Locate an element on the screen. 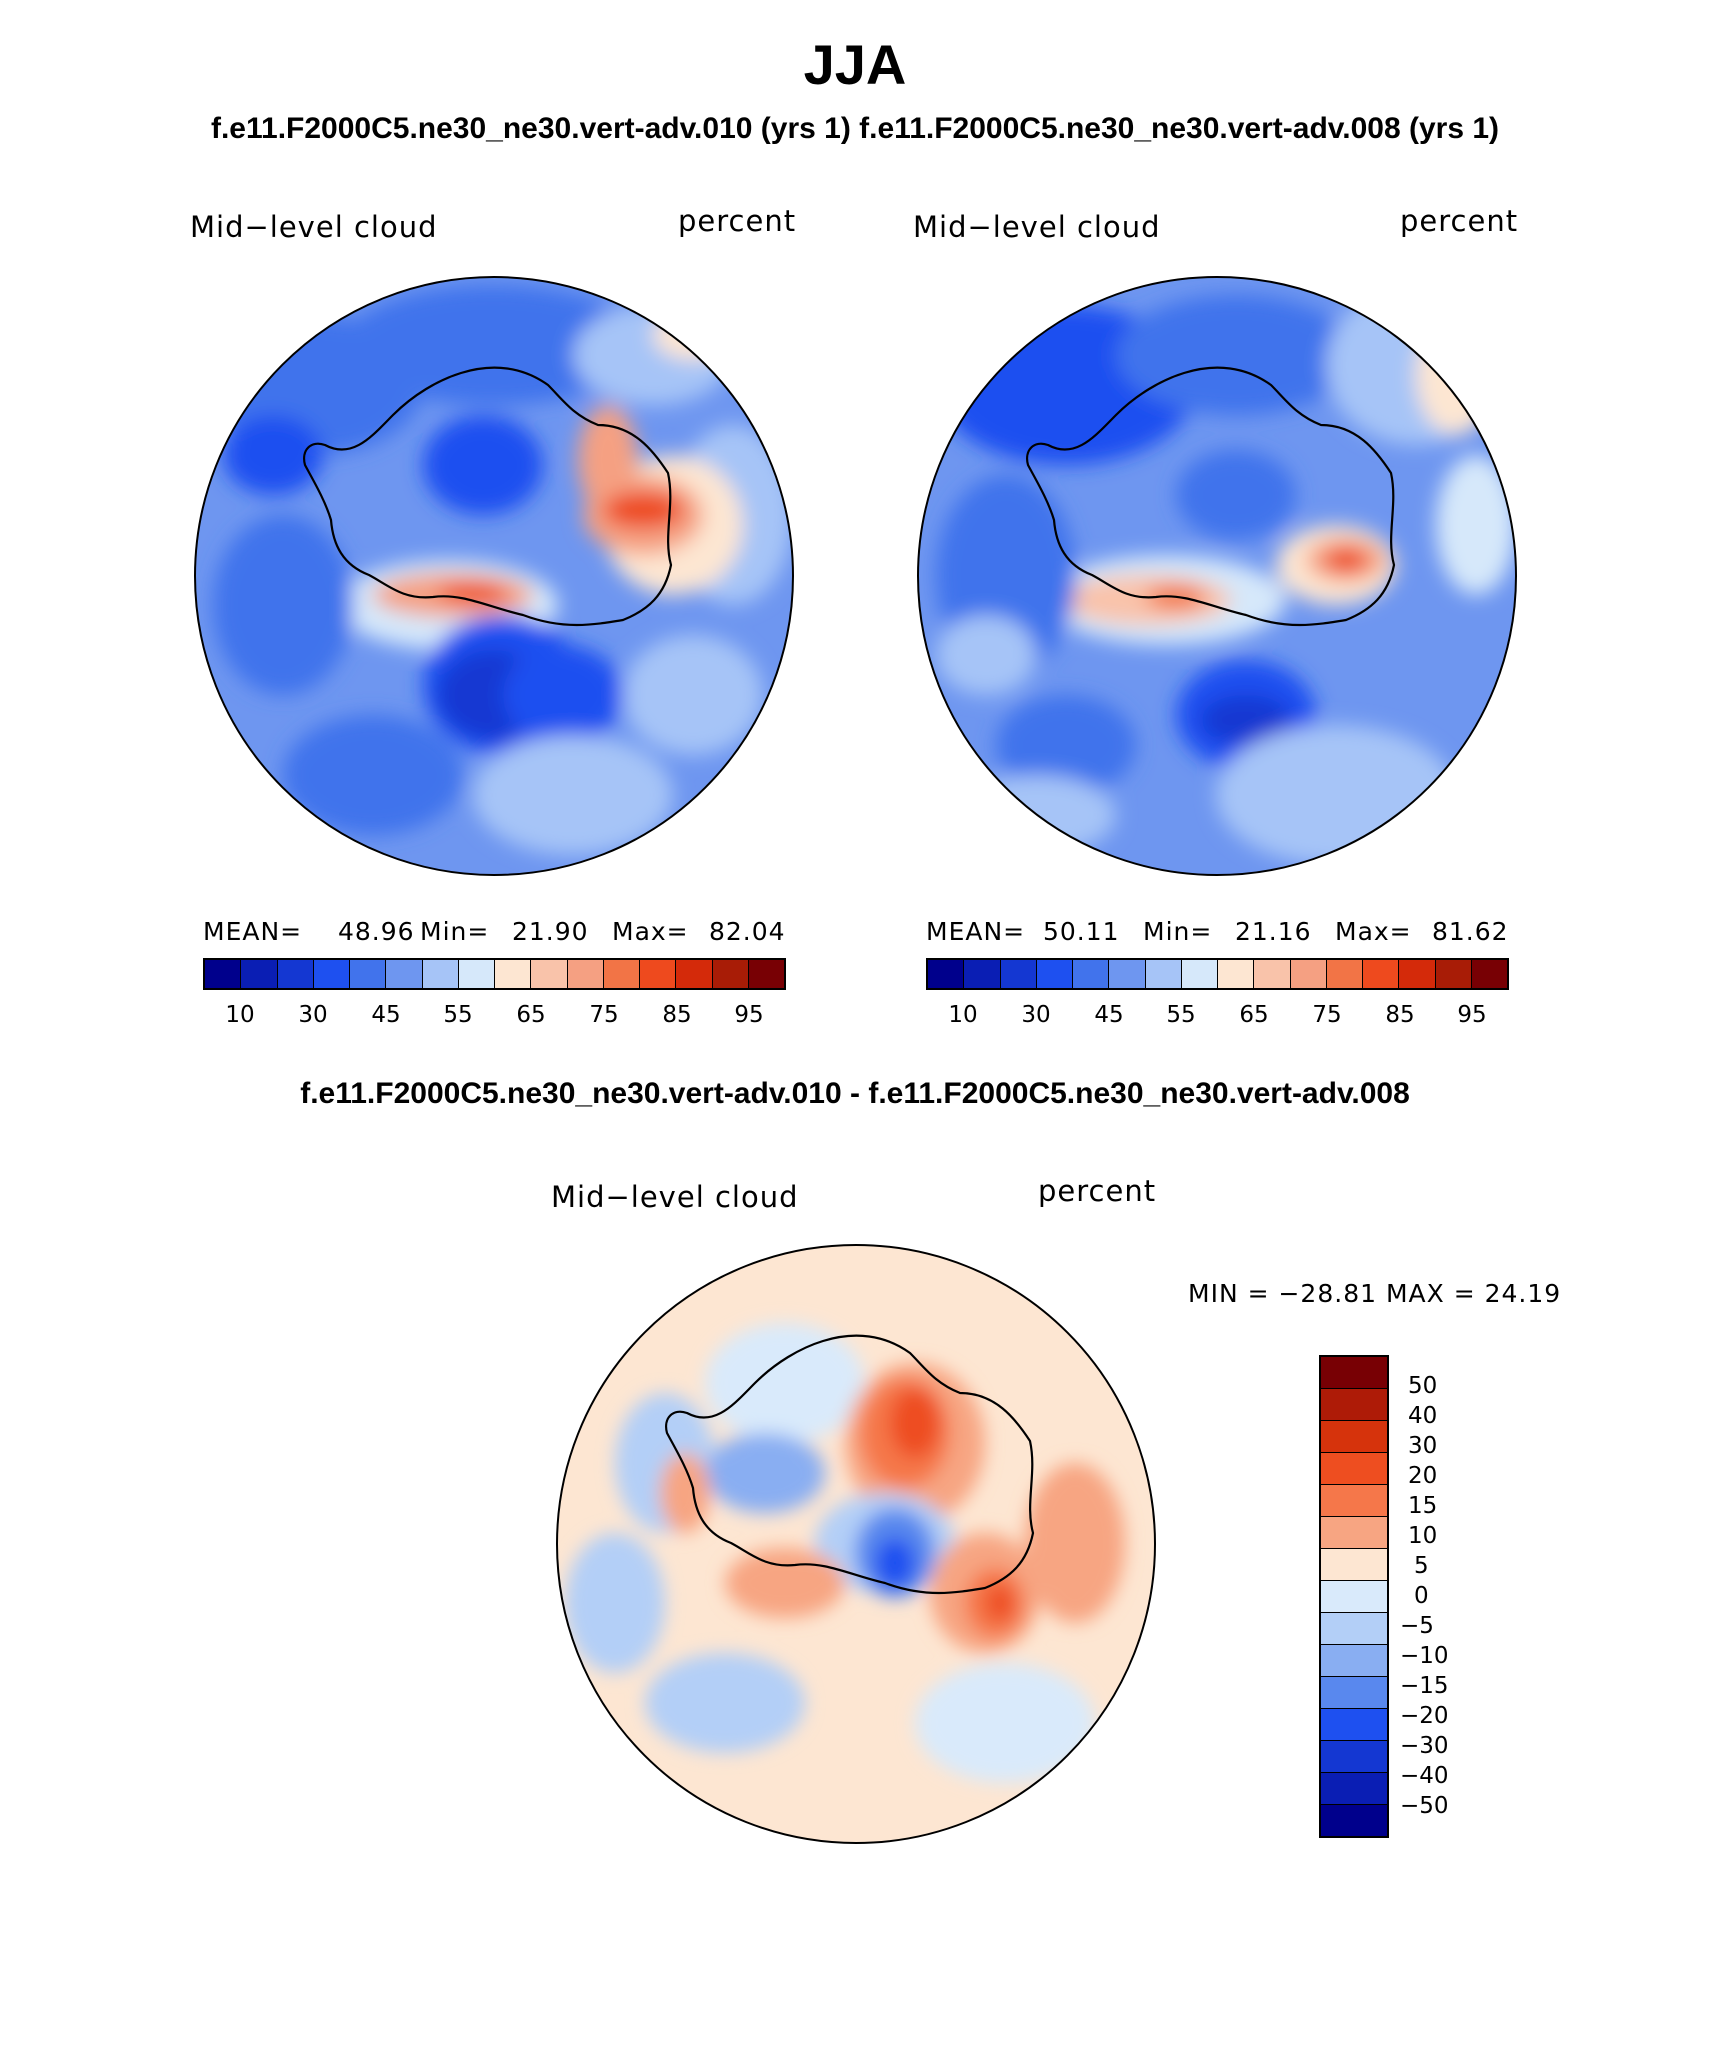  difference-colorbar-tick: −40 is located at coordinates (1424, 1776).